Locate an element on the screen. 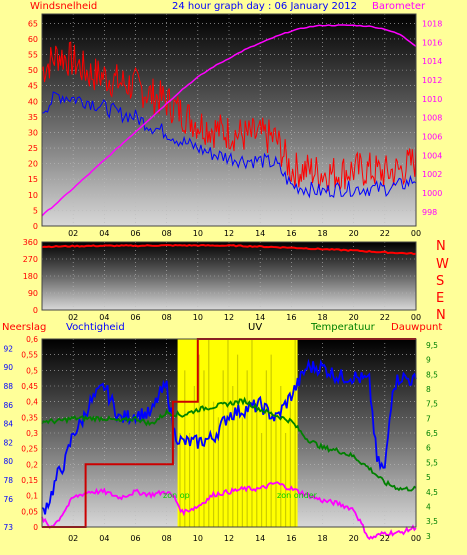  ytick-rain-8: 0,4 is located at coordinates (32, 402).